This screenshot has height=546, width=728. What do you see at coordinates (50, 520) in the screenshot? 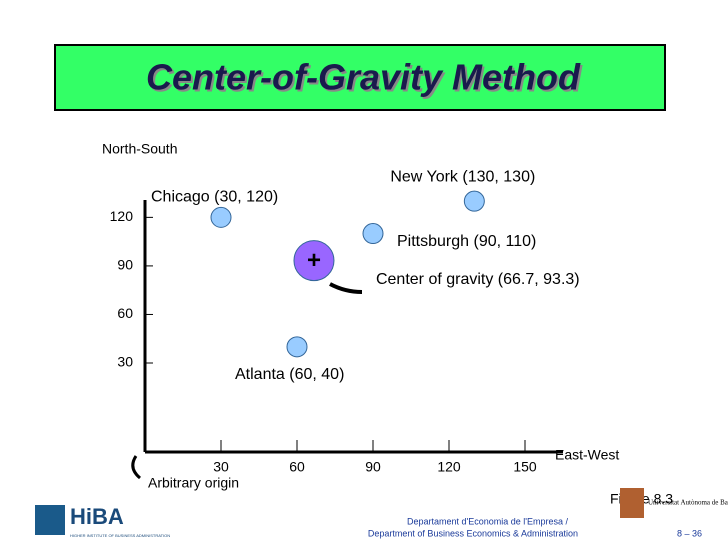
I see `hiba-logo-mark` at bounding box center [50, 520].